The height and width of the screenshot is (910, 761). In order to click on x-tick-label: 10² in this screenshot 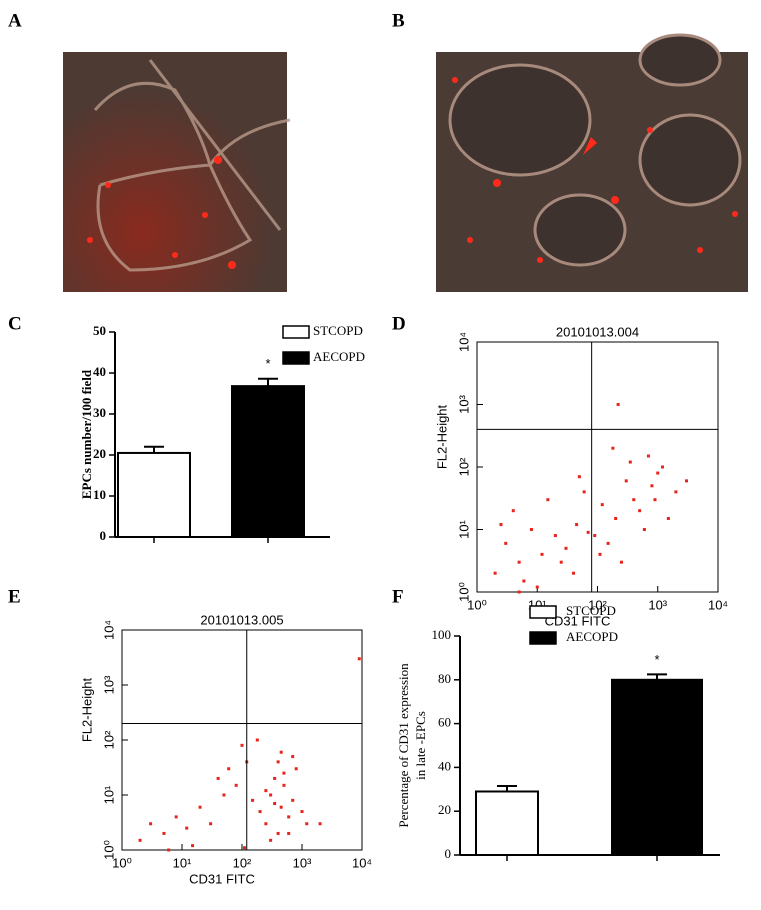, I will do `click(597, 604)`.